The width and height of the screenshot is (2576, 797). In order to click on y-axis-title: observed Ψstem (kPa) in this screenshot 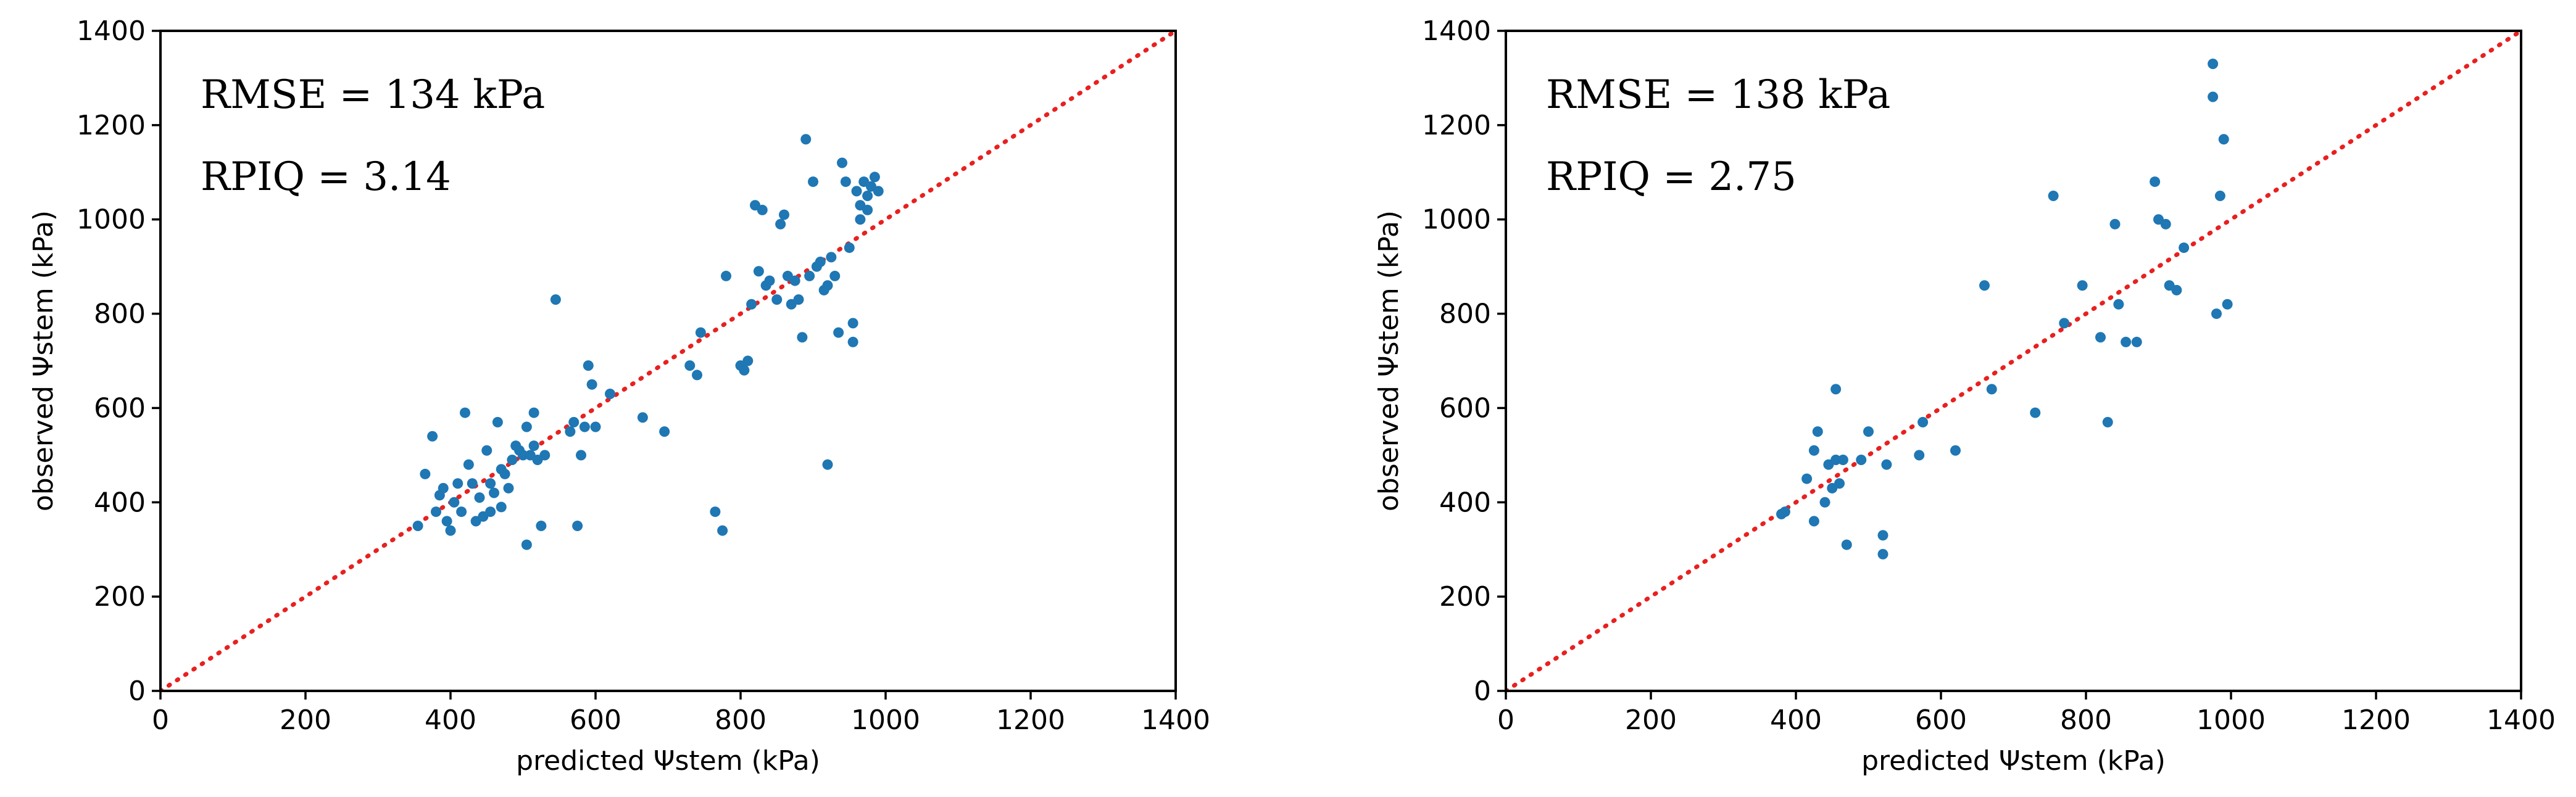, I will do `click(1389, 360)`.